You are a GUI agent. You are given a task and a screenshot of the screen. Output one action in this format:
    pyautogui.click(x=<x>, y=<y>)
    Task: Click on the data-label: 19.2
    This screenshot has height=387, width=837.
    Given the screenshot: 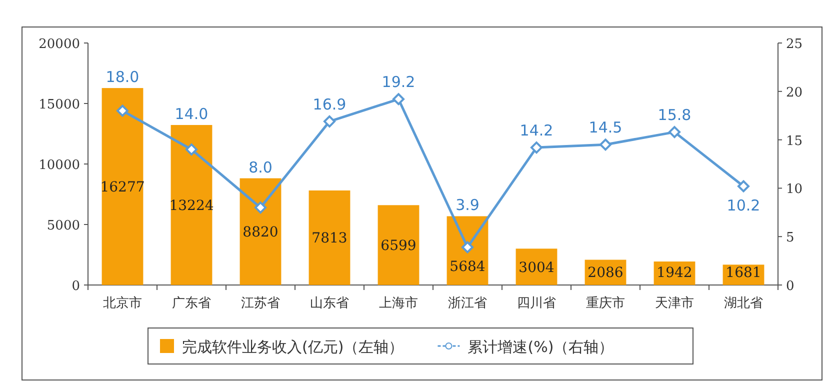 What is the action you would take?
    pyautogui.click(x=399, y=82)
    